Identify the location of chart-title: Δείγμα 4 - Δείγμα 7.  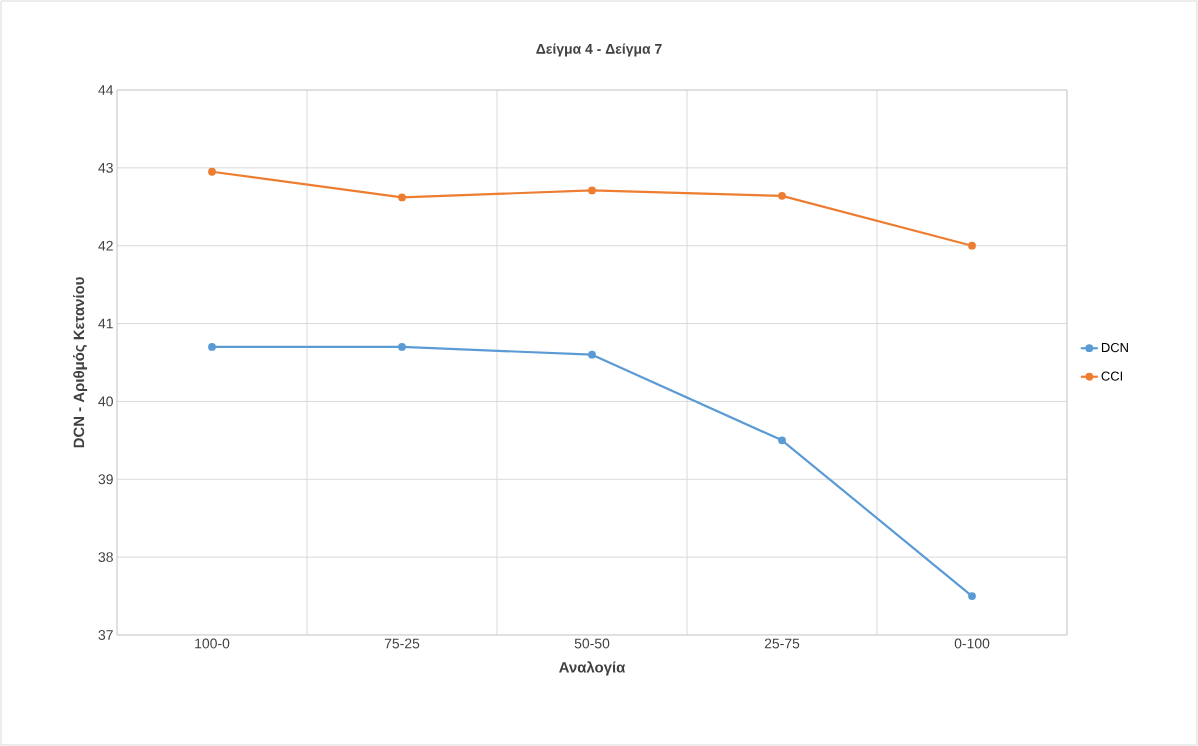
(599, 50).